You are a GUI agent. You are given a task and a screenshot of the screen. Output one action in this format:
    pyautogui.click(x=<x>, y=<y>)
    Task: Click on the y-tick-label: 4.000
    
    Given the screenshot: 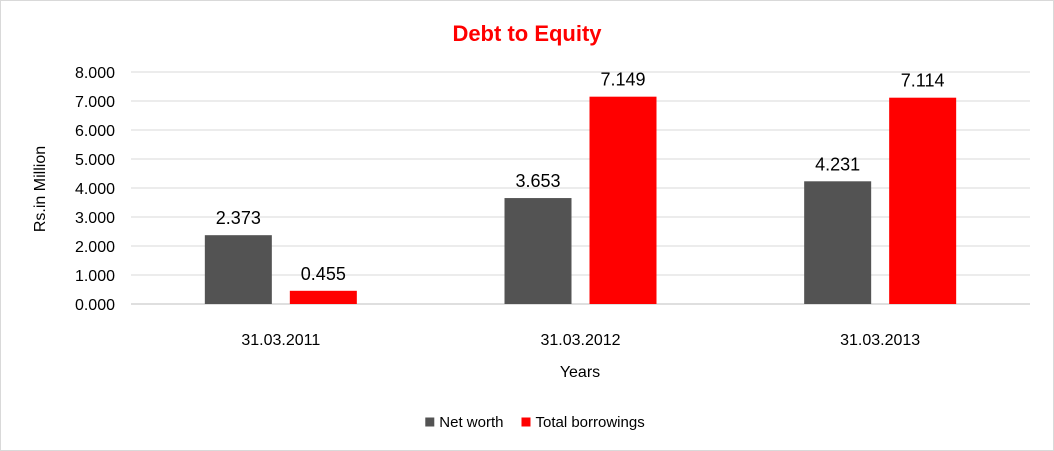 What is the action you would take?
    pyautogui.click(x=95, y=189)
    